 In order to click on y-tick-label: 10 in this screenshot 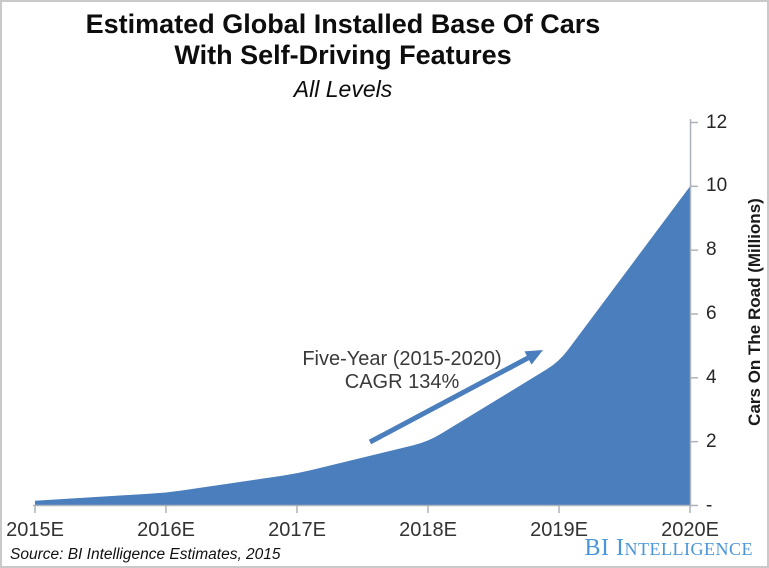, I will do `click(717, 186)`.